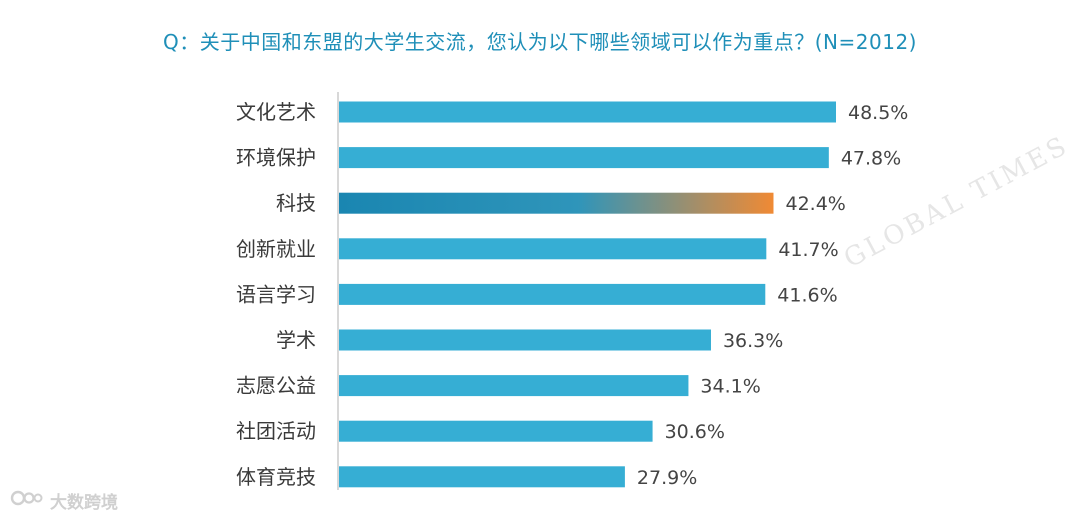 Image resolution: width=1080 pixels, height=521 pixels. Describe the element at coordinates (807, 295) in the screenshot. I see `value-label: 41.6%` at that location.